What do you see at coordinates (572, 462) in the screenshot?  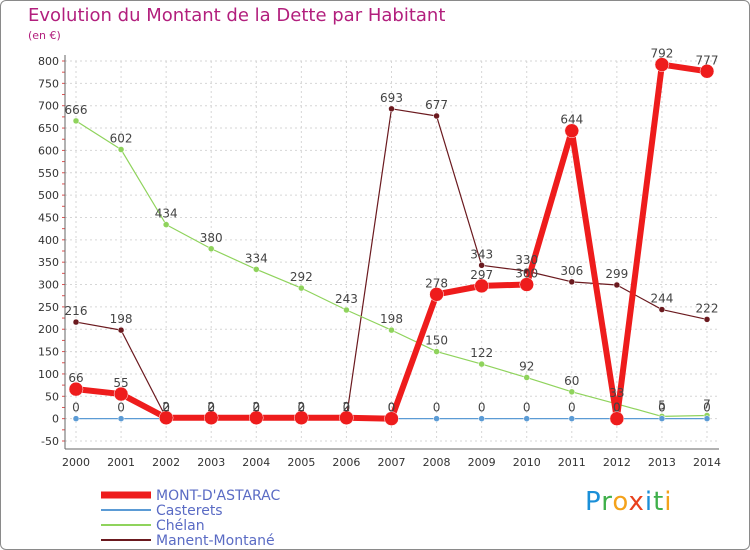 I see `x-tick-label: 2011` at bounding box center [572, 462].